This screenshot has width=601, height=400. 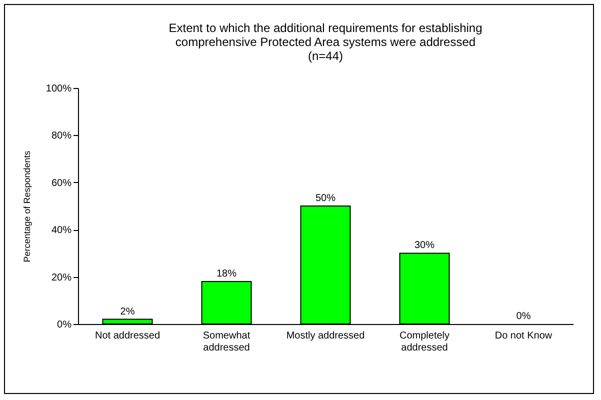 I want to click on y-tick-label: 0%, so click(x=64, y=325).